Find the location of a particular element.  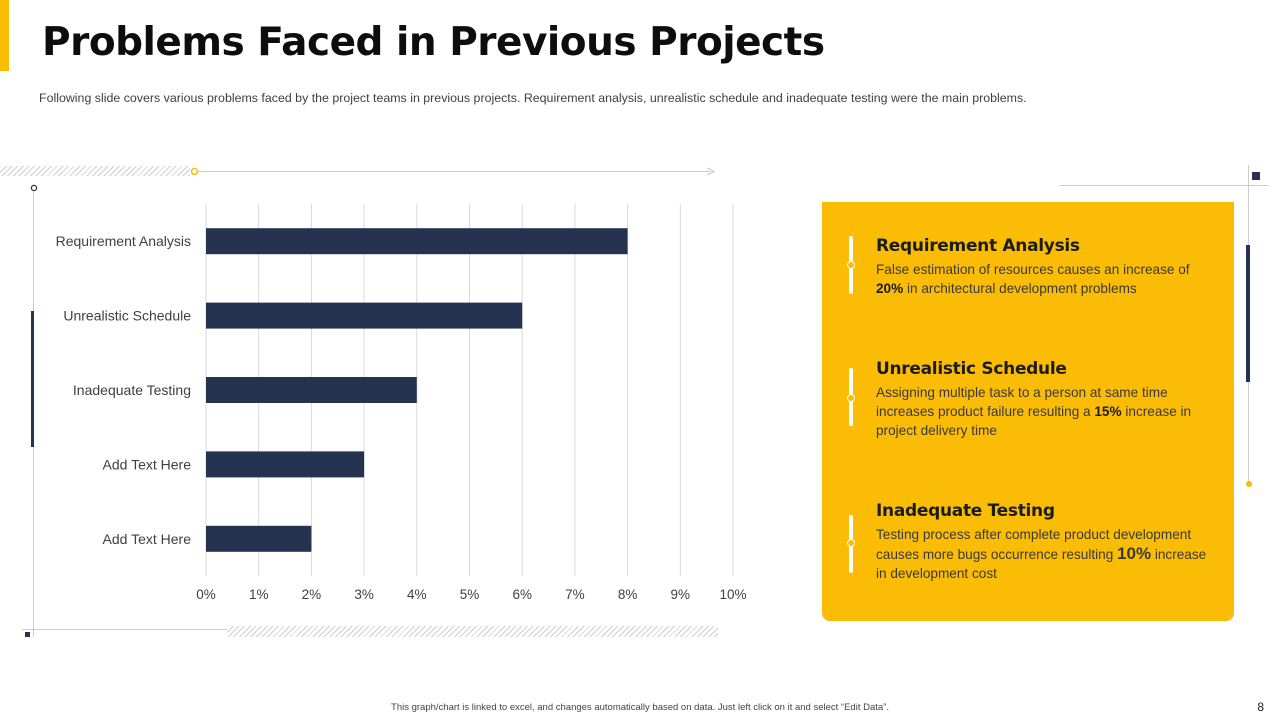

top-yellow-dot is located at coordinates (194, 171).